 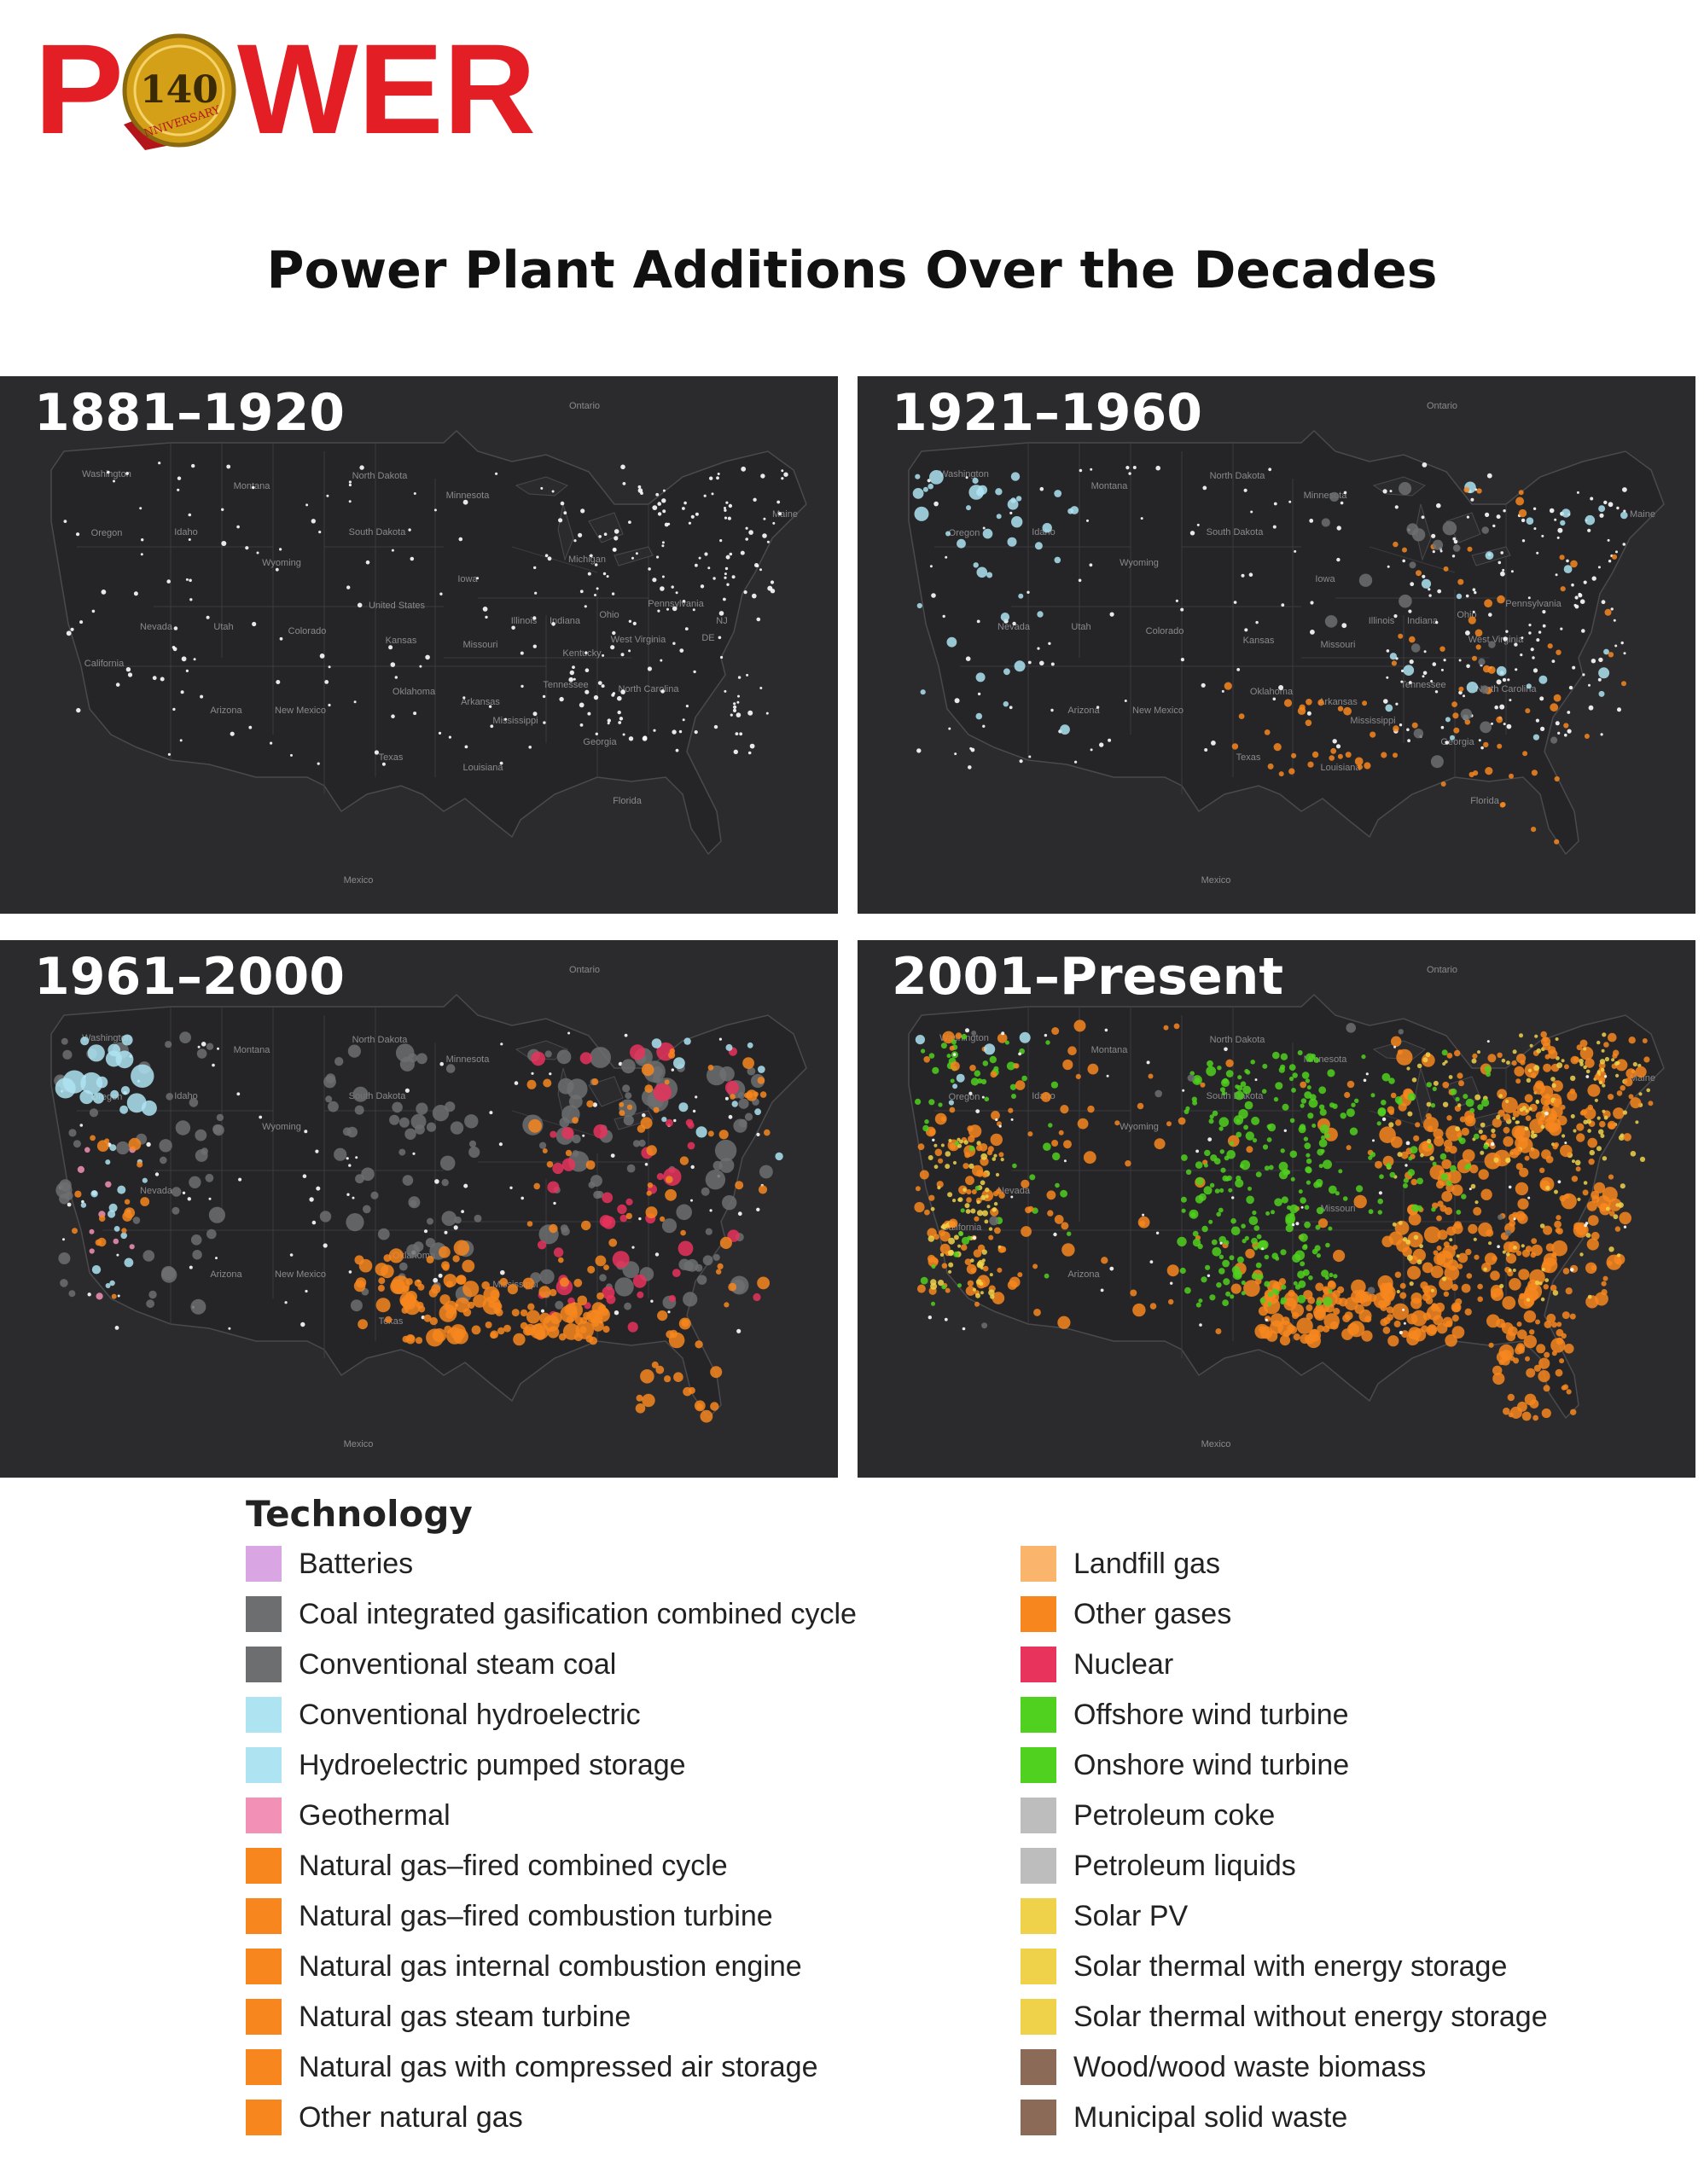 I want to click on place-label: Texas, so click(x=1248, y=757).